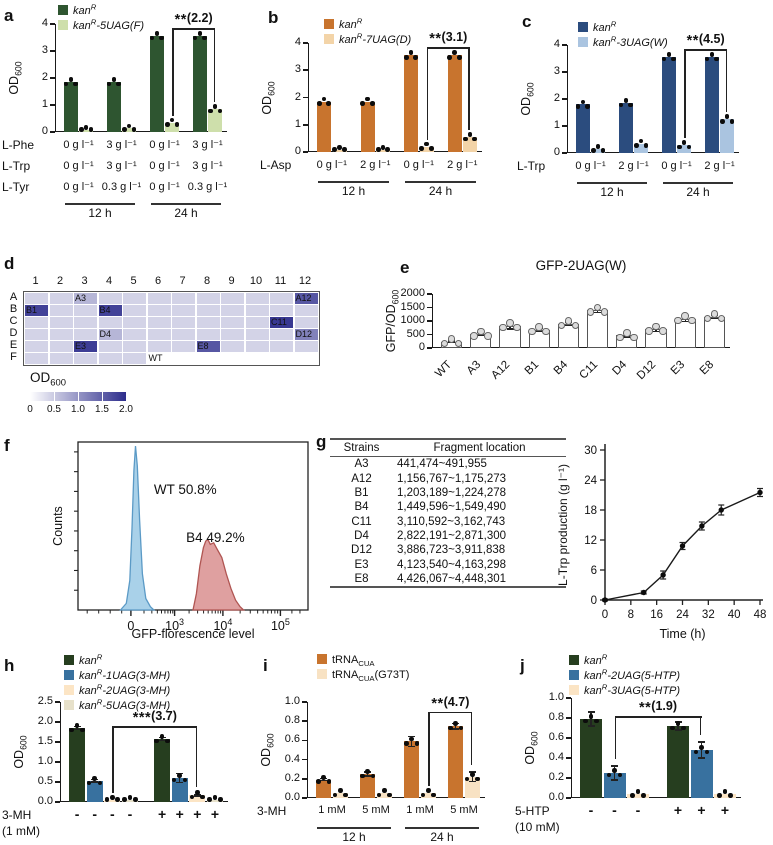 The image size is (773, 845). Describe the element at coordinates (361, 580) in the screenshot. I see `strain-cell: E8` at that location.